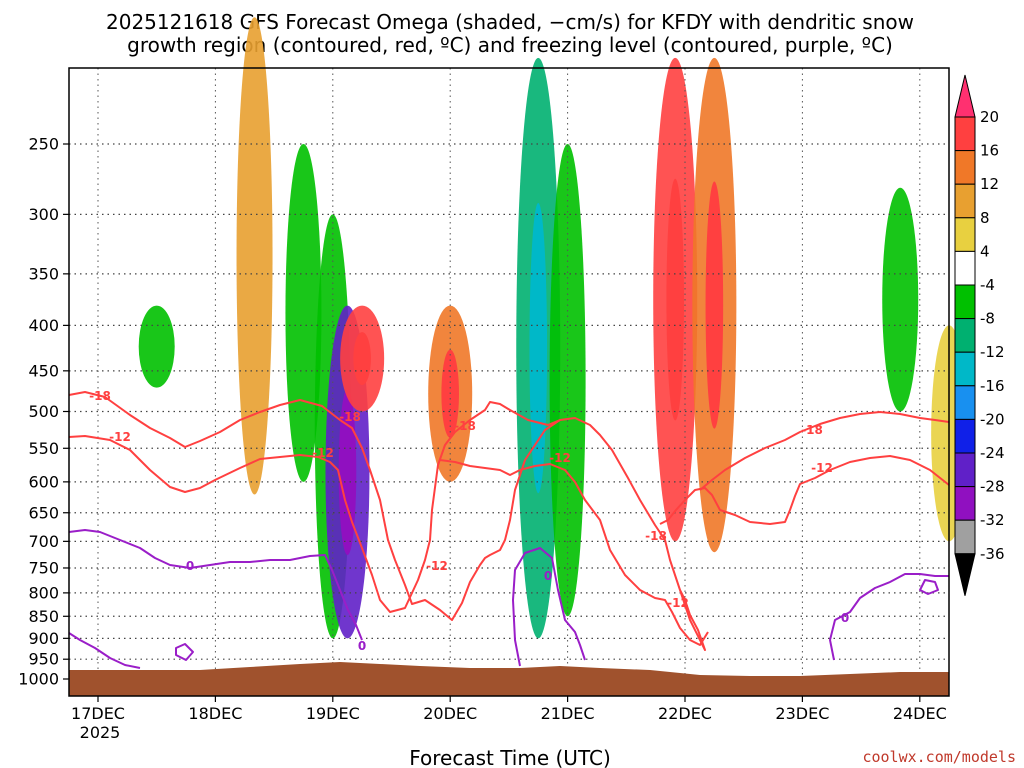 The width and height of the screenshot is (1024, 768). I want to click on y-tick-label: 750, so click(43, 567).